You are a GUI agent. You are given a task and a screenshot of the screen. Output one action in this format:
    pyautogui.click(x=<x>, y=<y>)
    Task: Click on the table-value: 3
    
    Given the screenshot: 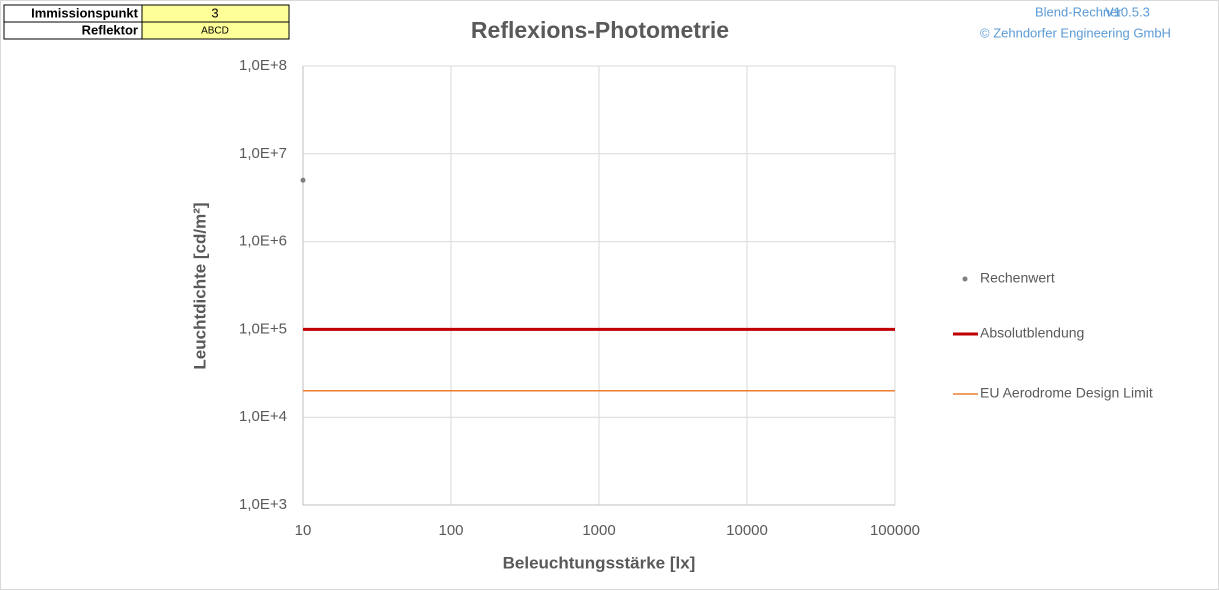 What is the action you would take?
    pyautogui.click(x=214, y=12)
    